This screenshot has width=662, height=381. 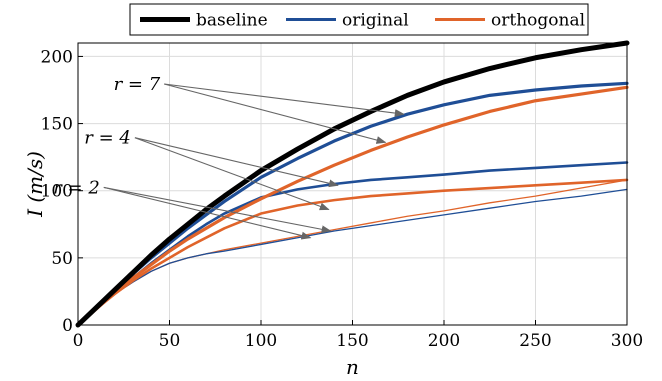 What do you see at coordinates (137, 84) in the screenshot?
I see `annotation-label: r = 7` at bounding box center [137, 84].